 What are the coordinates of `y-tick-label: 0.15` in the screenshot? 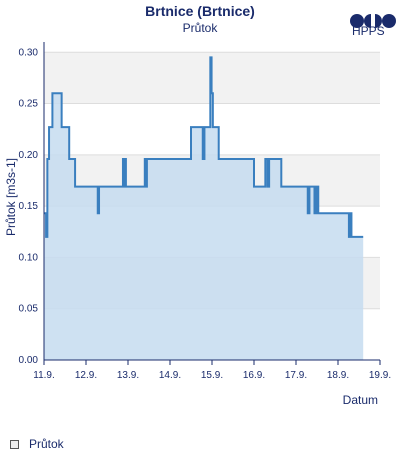 It's located at (29, 206).